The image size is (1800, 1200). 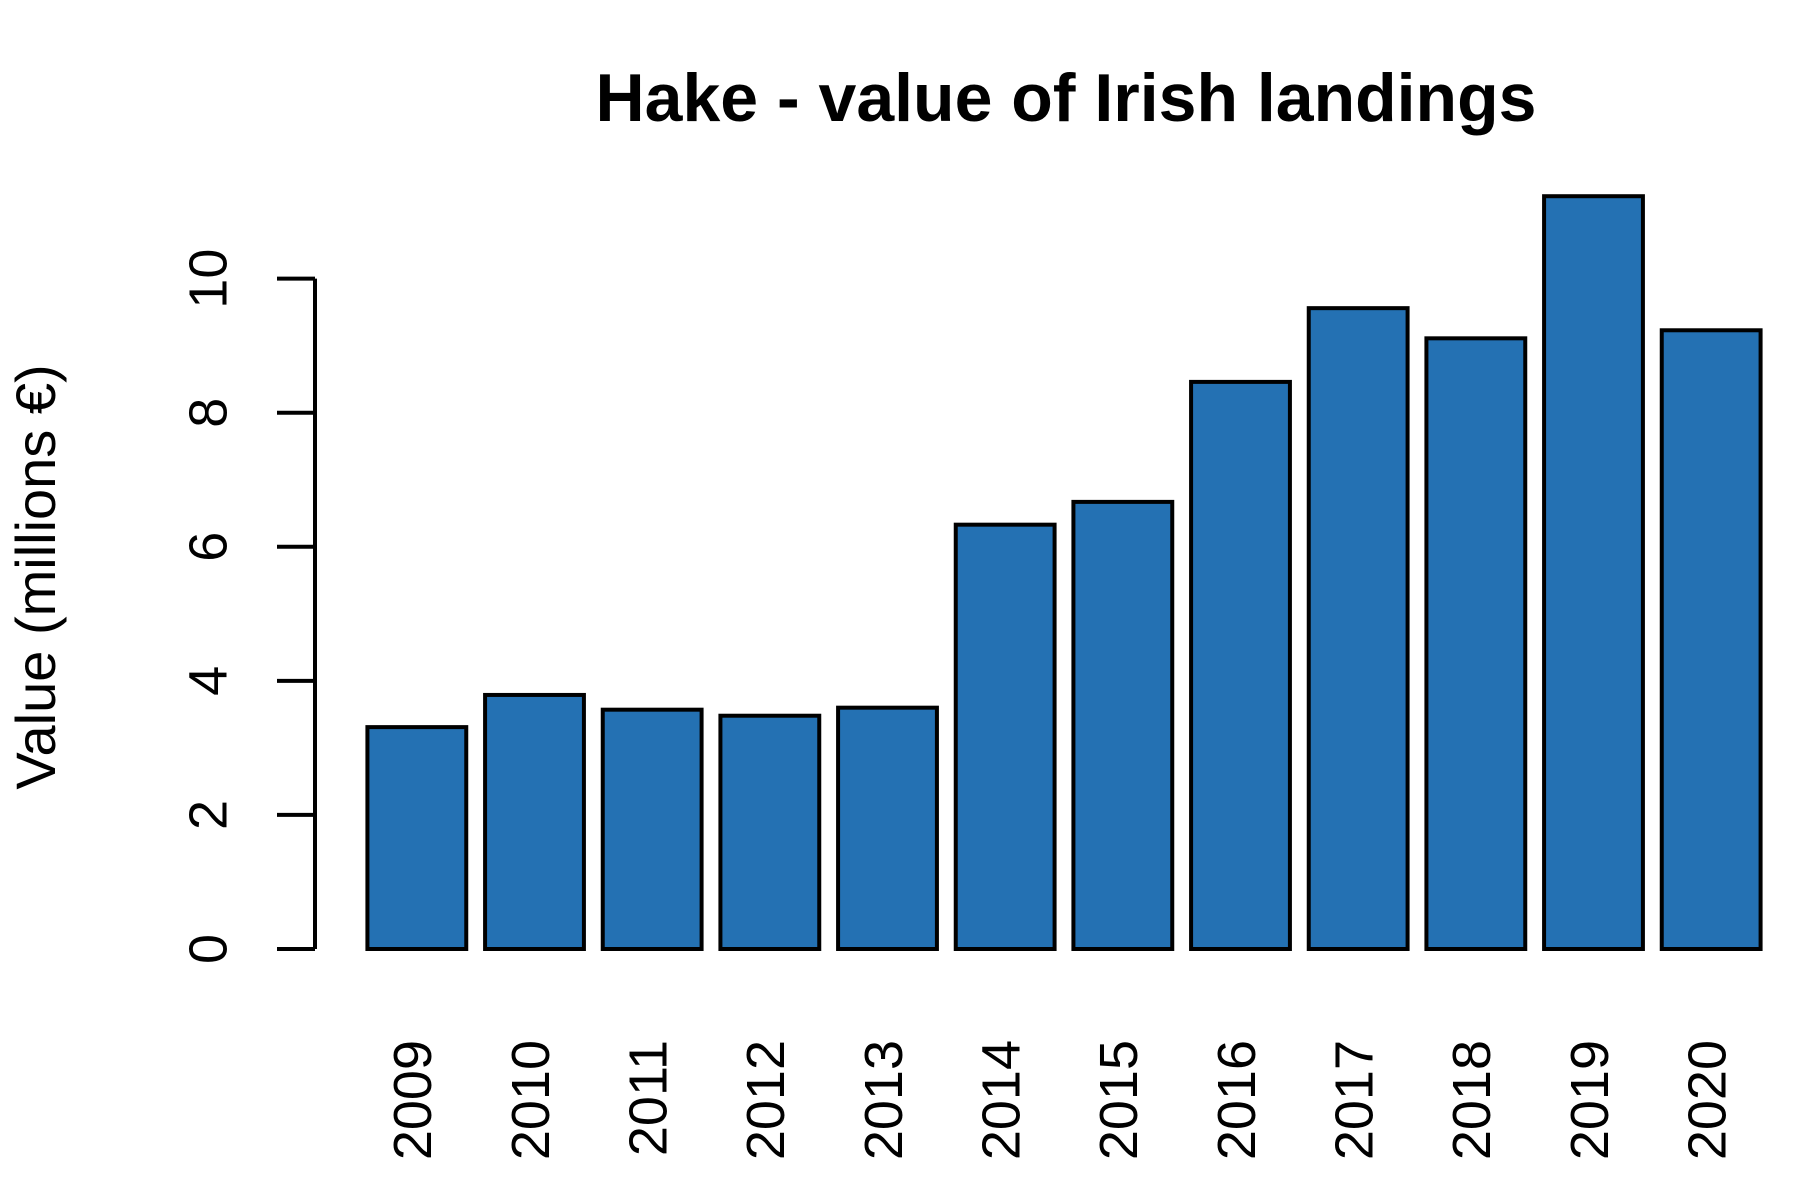 I want to click on y-tick-label: 6, so click(x=208, y=547).